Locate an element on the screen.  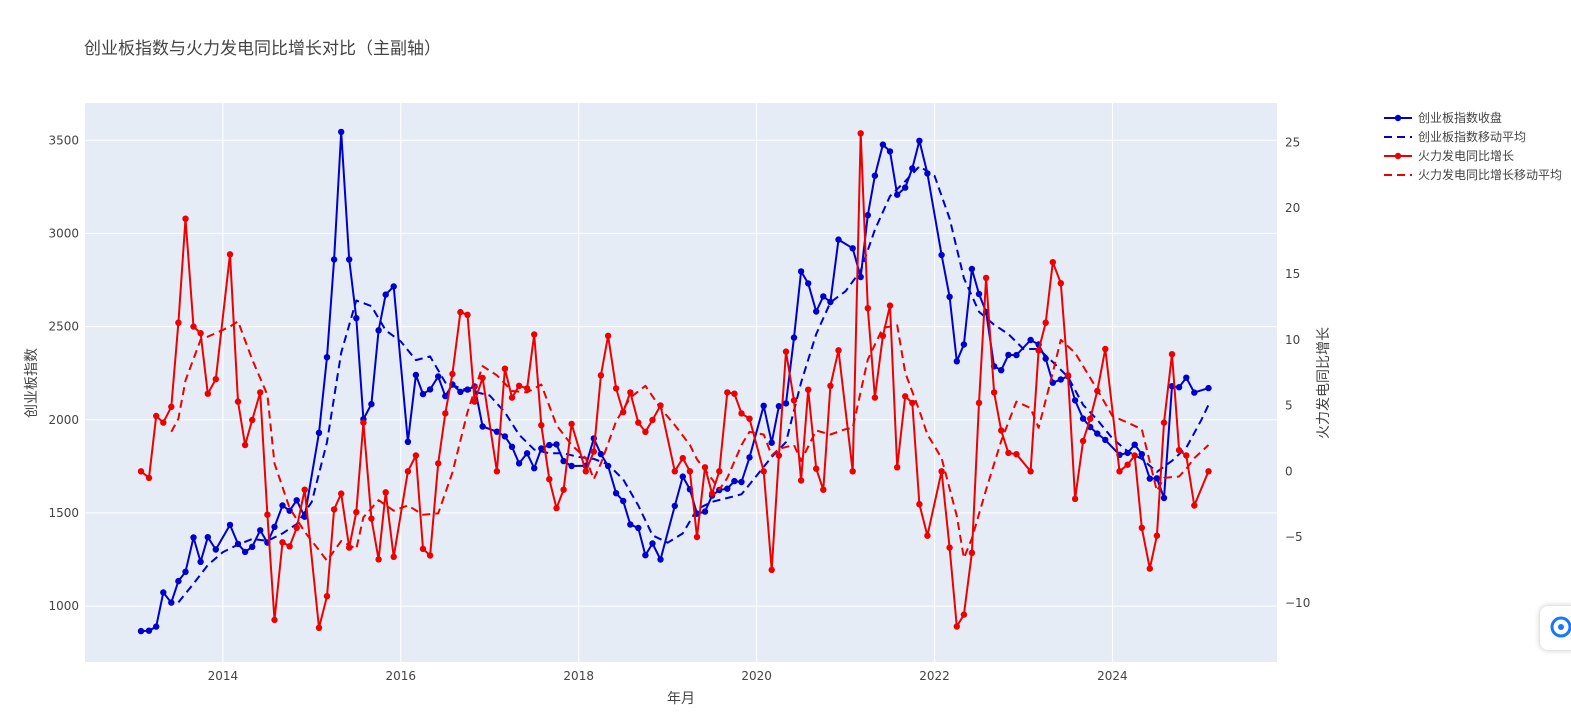
legend-item: 创业板指数移动平均 is located at coordinates (1455, 136).